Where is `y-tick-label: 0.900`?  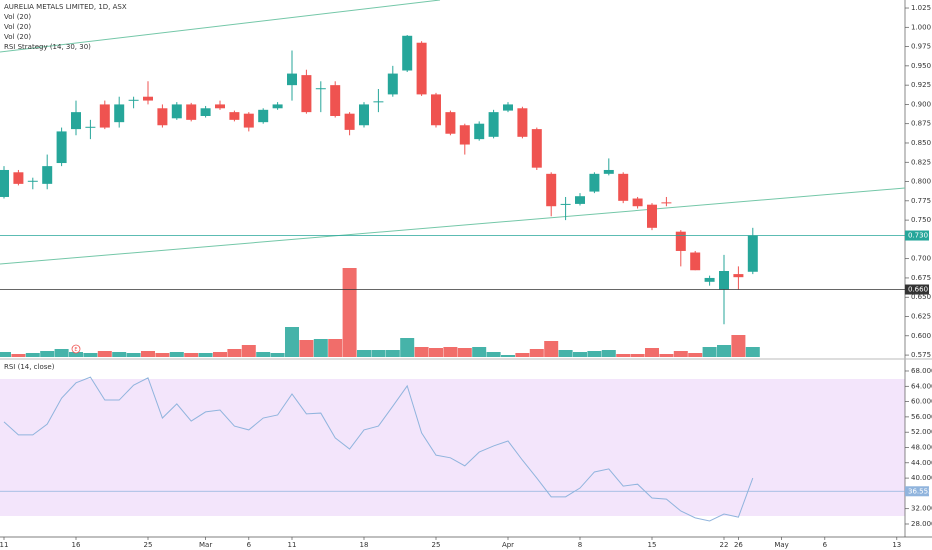
y-tick-label: 0.900 is located at coordinates (921, 104).